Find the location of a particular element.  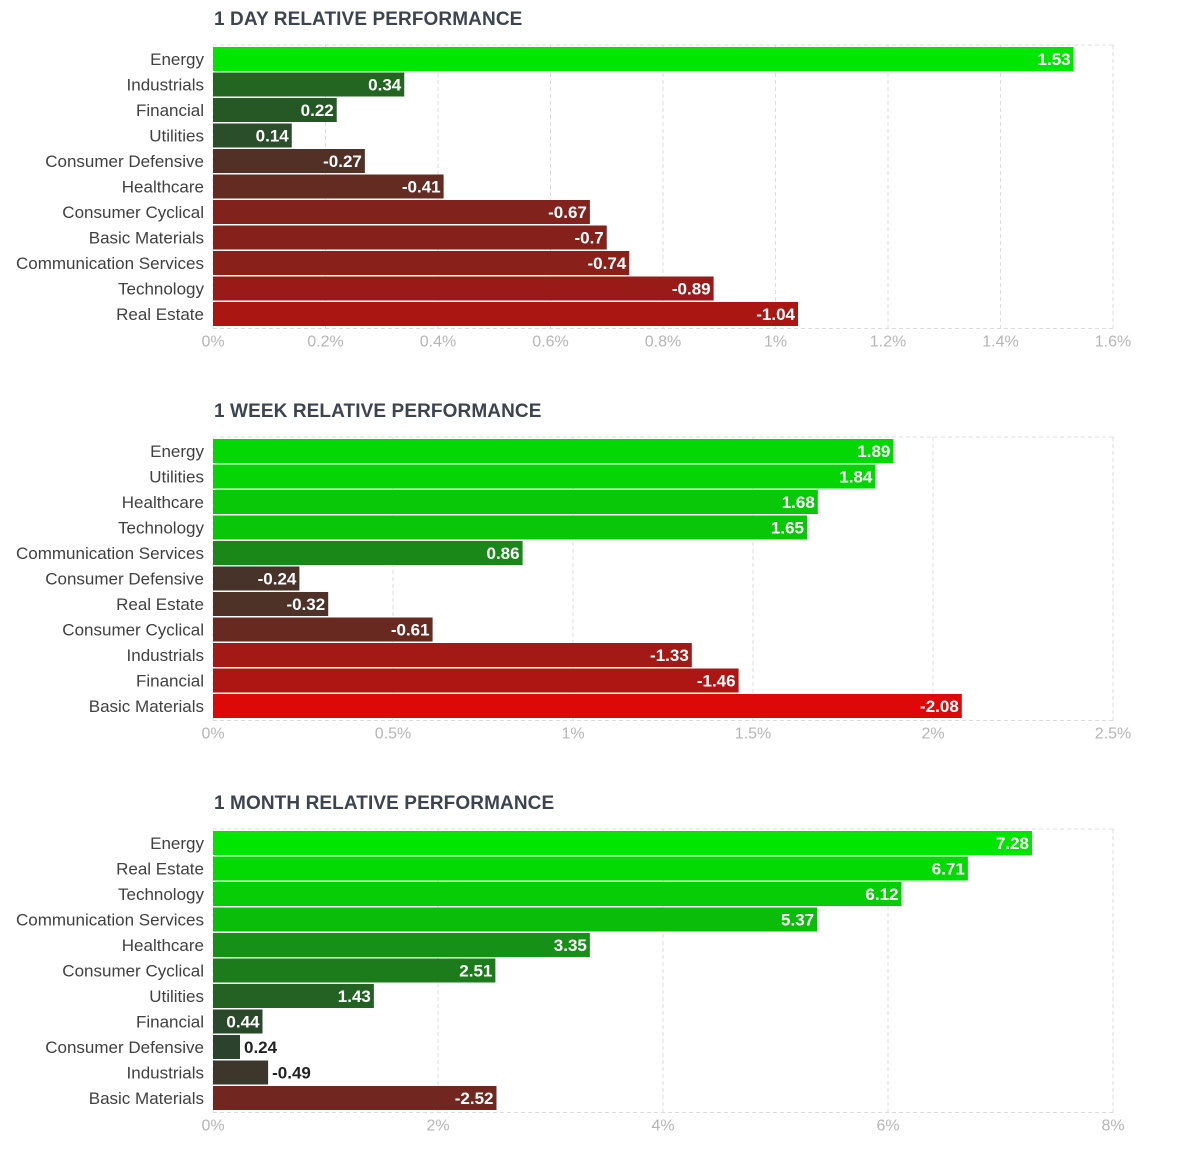

x-tick-label: 2.5% is located at coordinates (1113, 734).